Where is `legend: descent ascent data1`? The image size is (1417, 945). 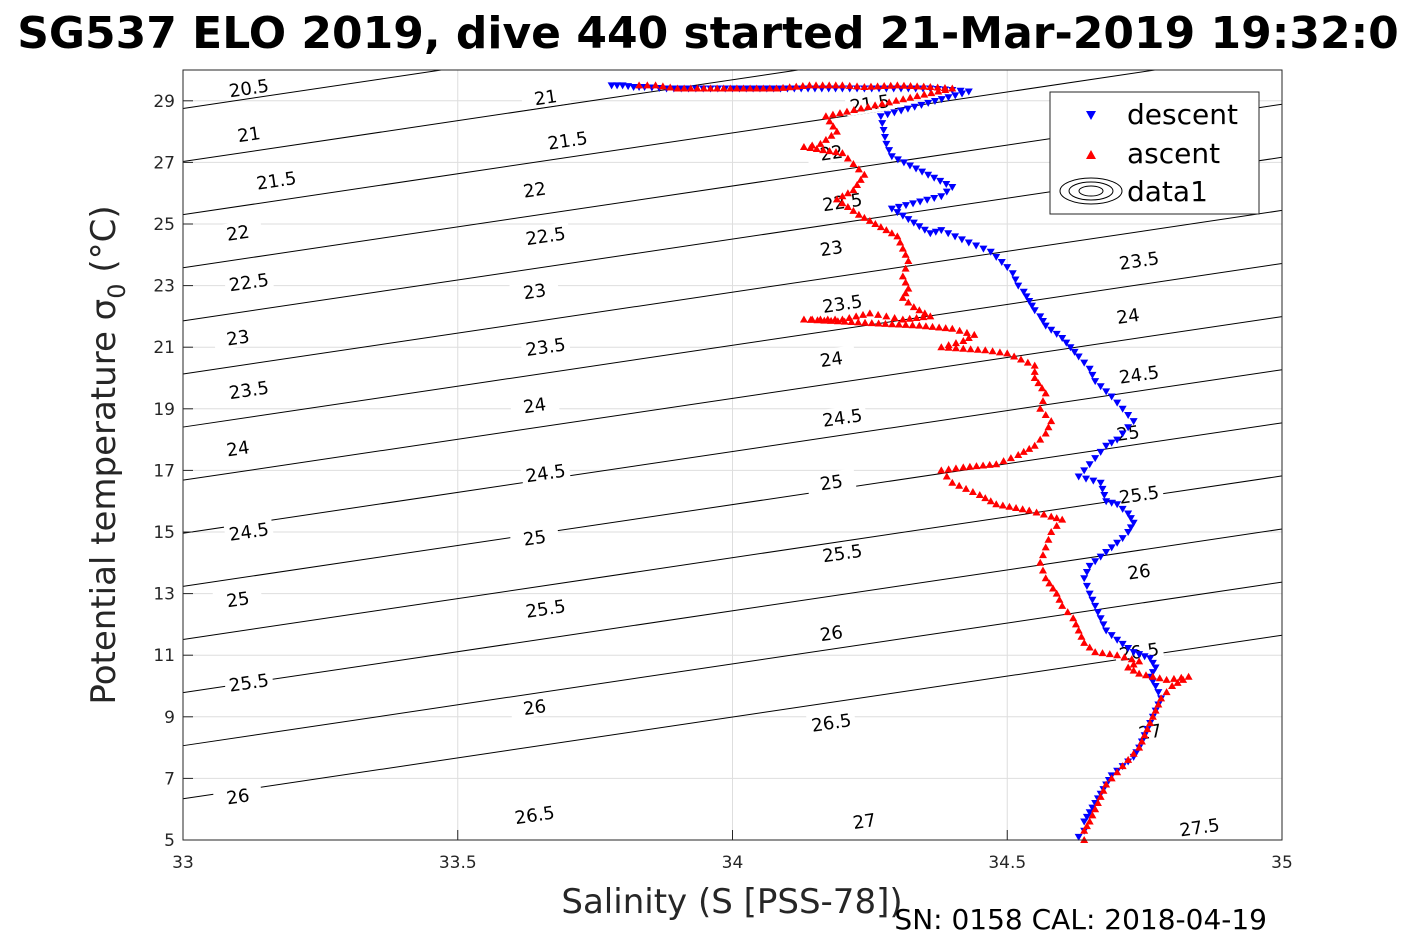 legend: descent ascent data1 is located at coordinates (1154, 153).